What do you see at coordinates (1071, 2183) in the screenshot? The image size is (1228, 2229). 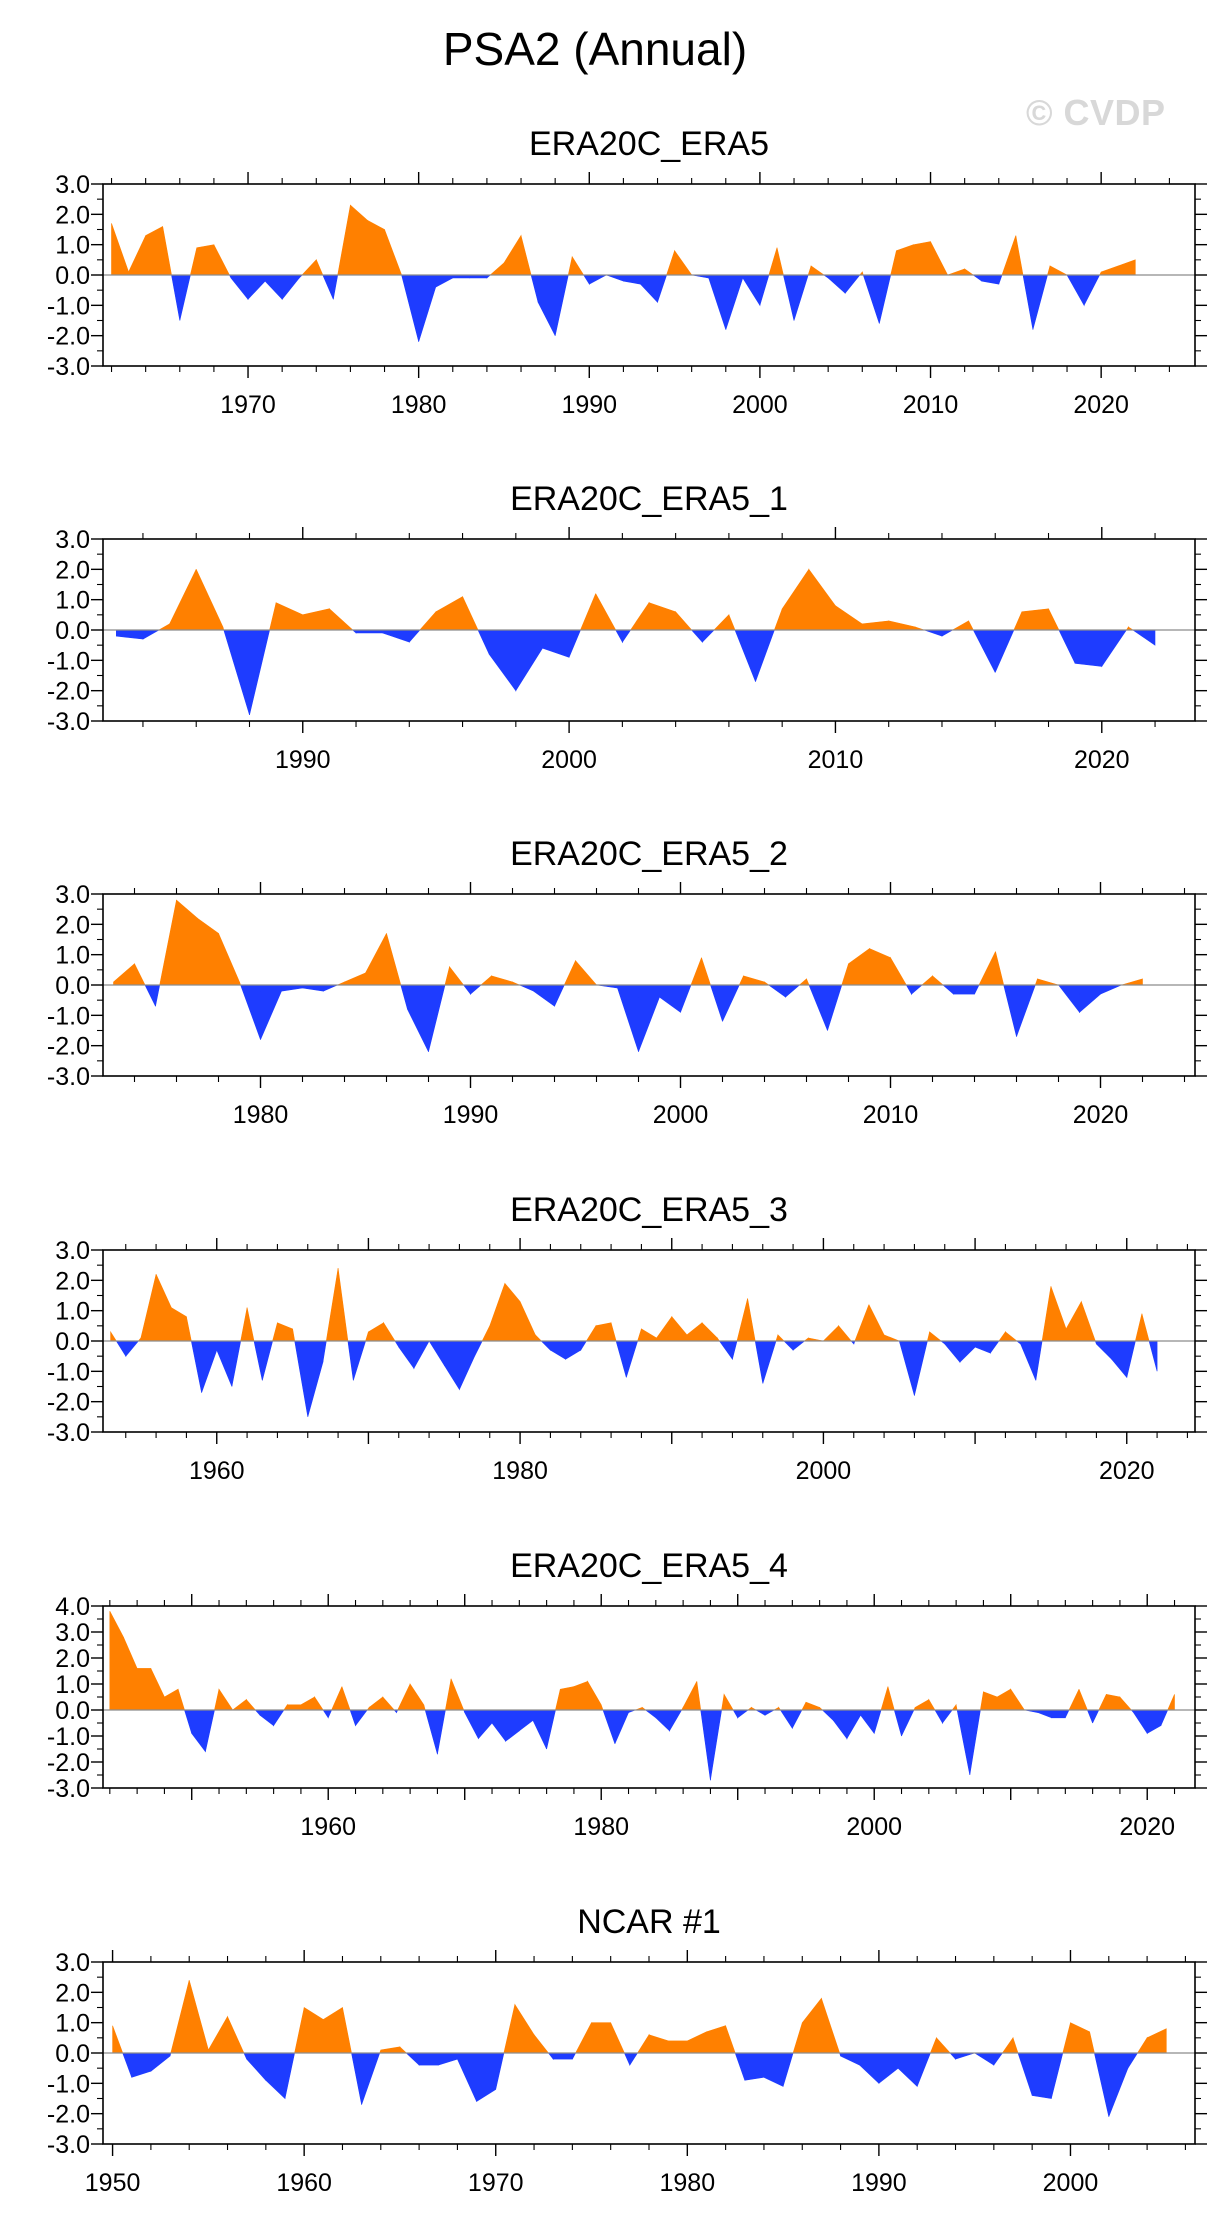 I see `x-tick-label: 2000` at bounding box center [1071, 2183].